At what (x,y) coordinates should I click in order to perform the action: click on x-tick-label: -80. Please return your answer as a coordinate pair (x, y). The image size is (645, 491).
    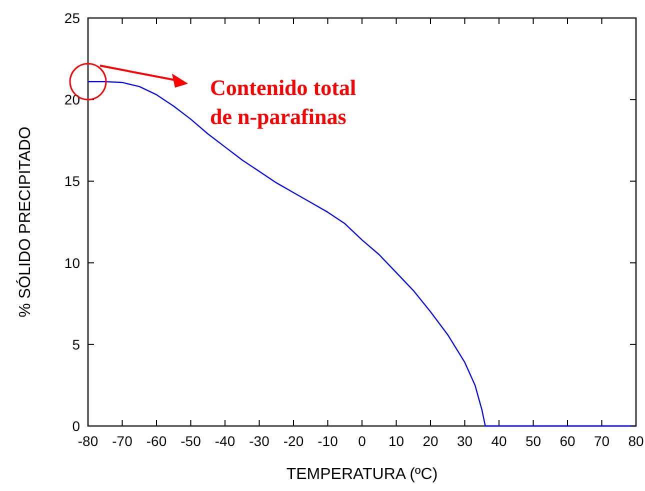
    Looking at the image, I should click on (88, 441).